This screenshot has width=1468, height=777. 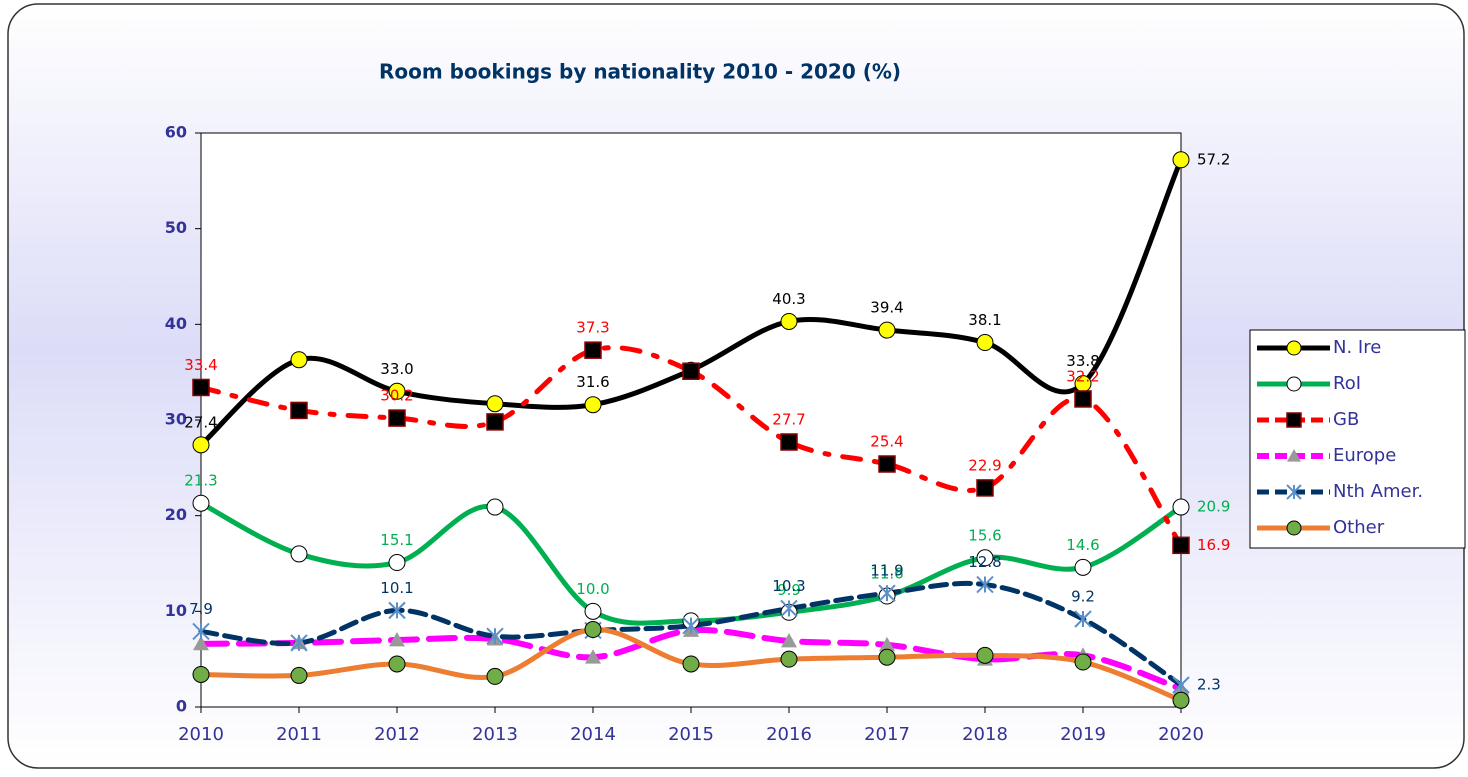 What do you see at coordinates (200, 422) in the screenshot?
I see `data-label: 27.4` at bounding box center [200, 422].